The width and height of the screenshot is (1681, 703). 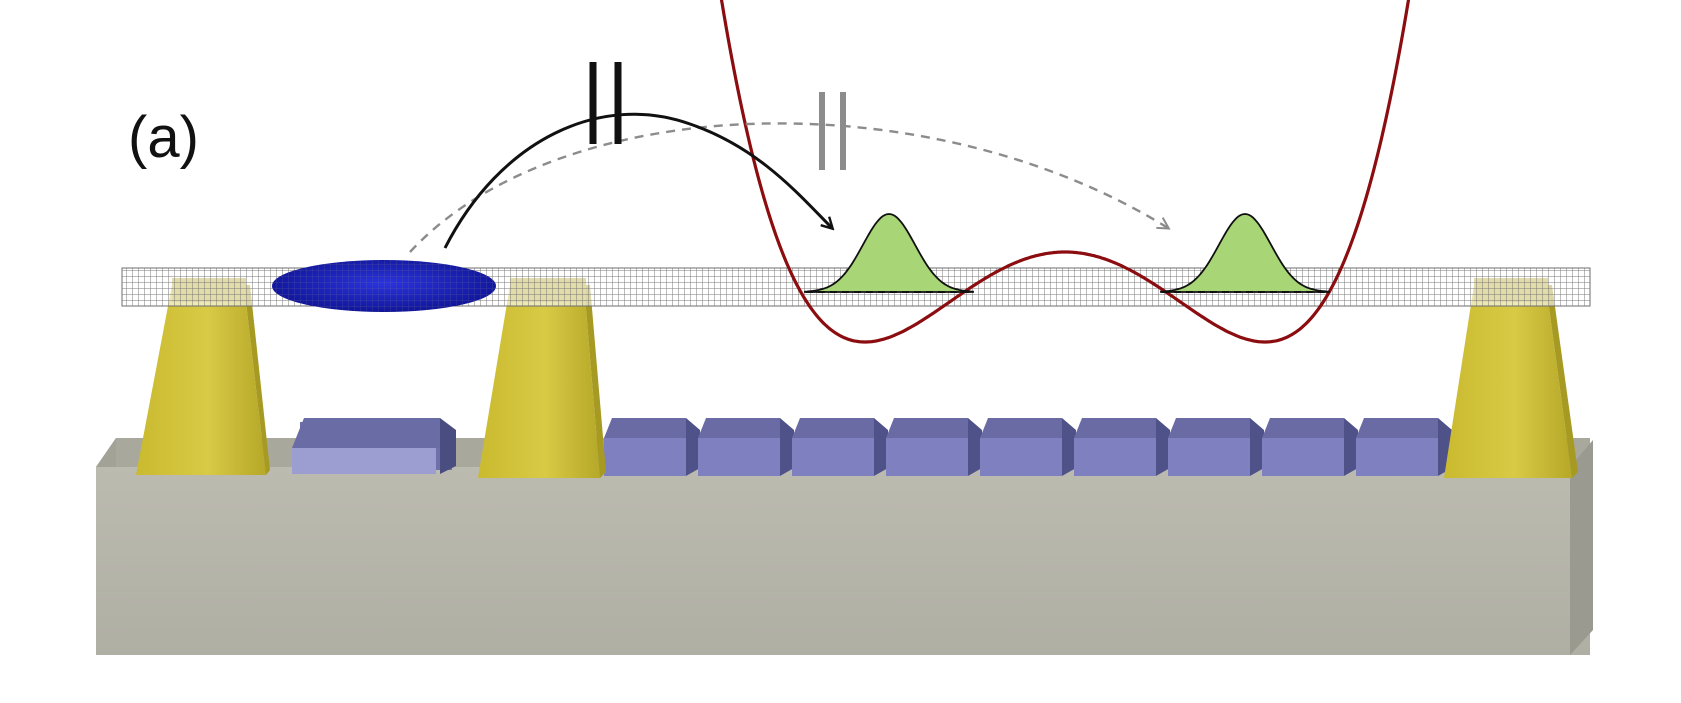 What do you see at coordinates (163, 137) in the screenshot?
I see `panel-label: (a)` at bounding box center [163, 137].